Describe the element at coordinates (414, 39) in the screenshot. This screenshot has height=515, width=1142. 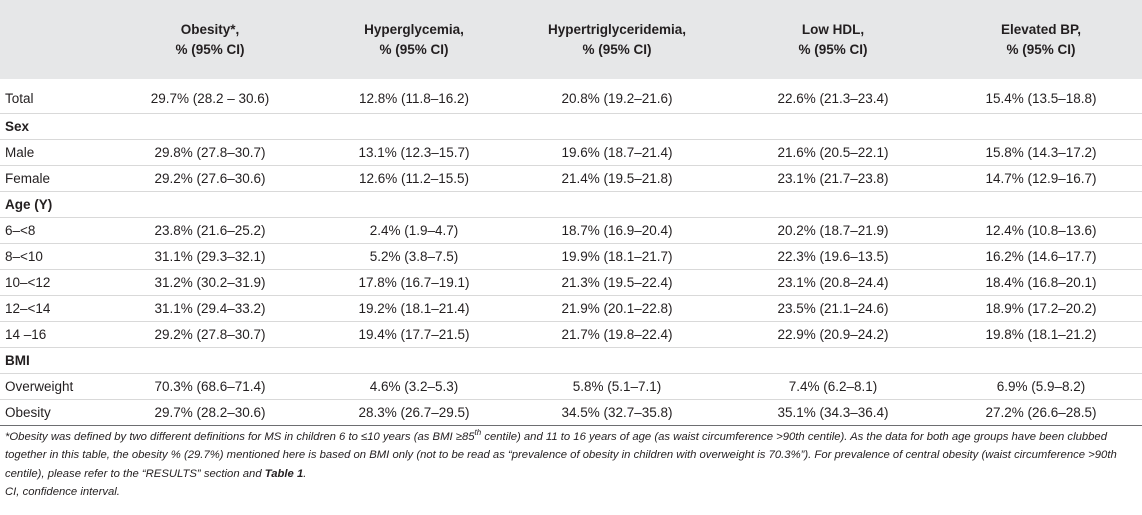
I see `header-hyperglycemia: Hyperglycemia,% (95% CI)` at that location.